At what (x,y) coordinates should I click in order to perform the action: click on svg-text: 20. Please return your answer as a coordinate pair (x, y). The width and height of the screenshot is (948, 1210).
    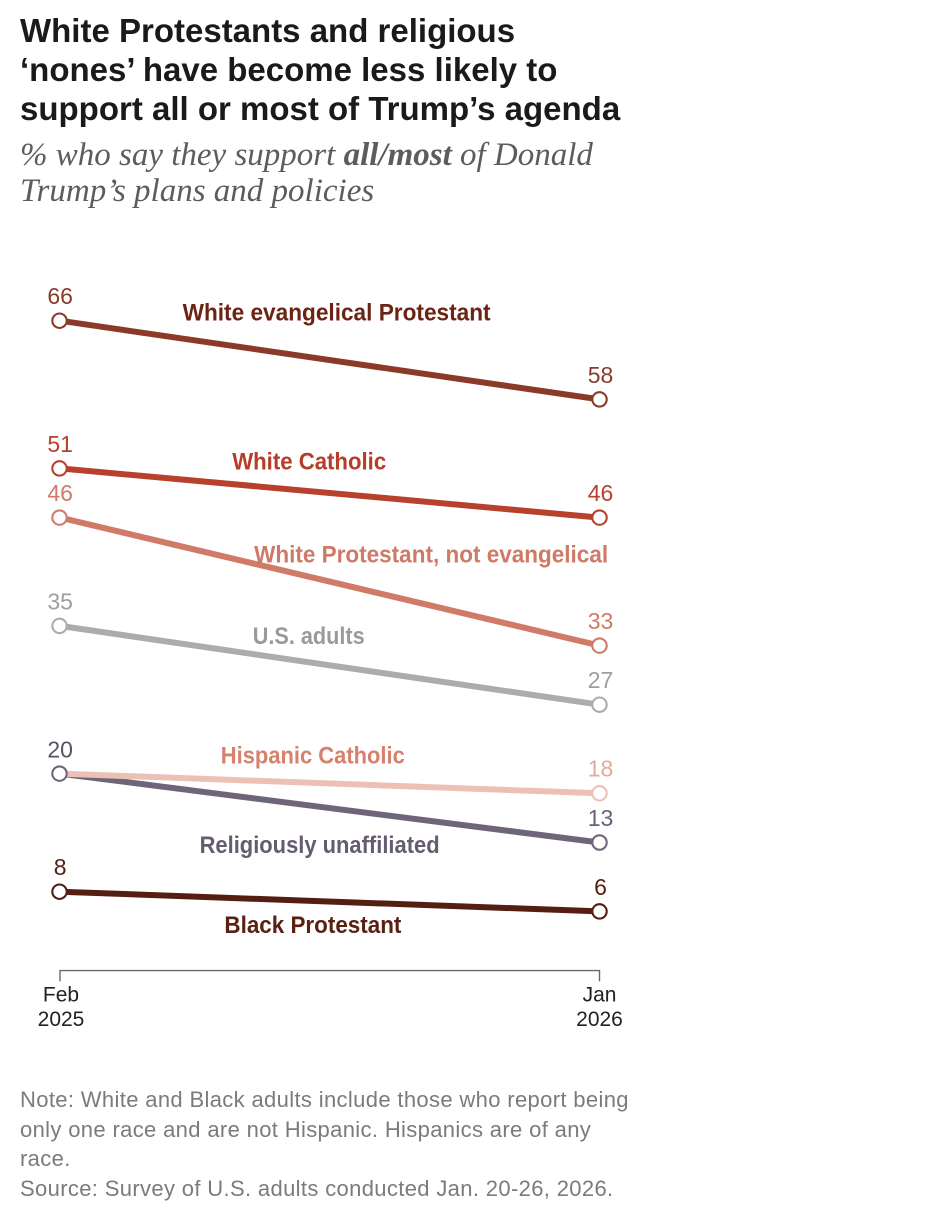
    Looking at the image, I should click on (60, 750).